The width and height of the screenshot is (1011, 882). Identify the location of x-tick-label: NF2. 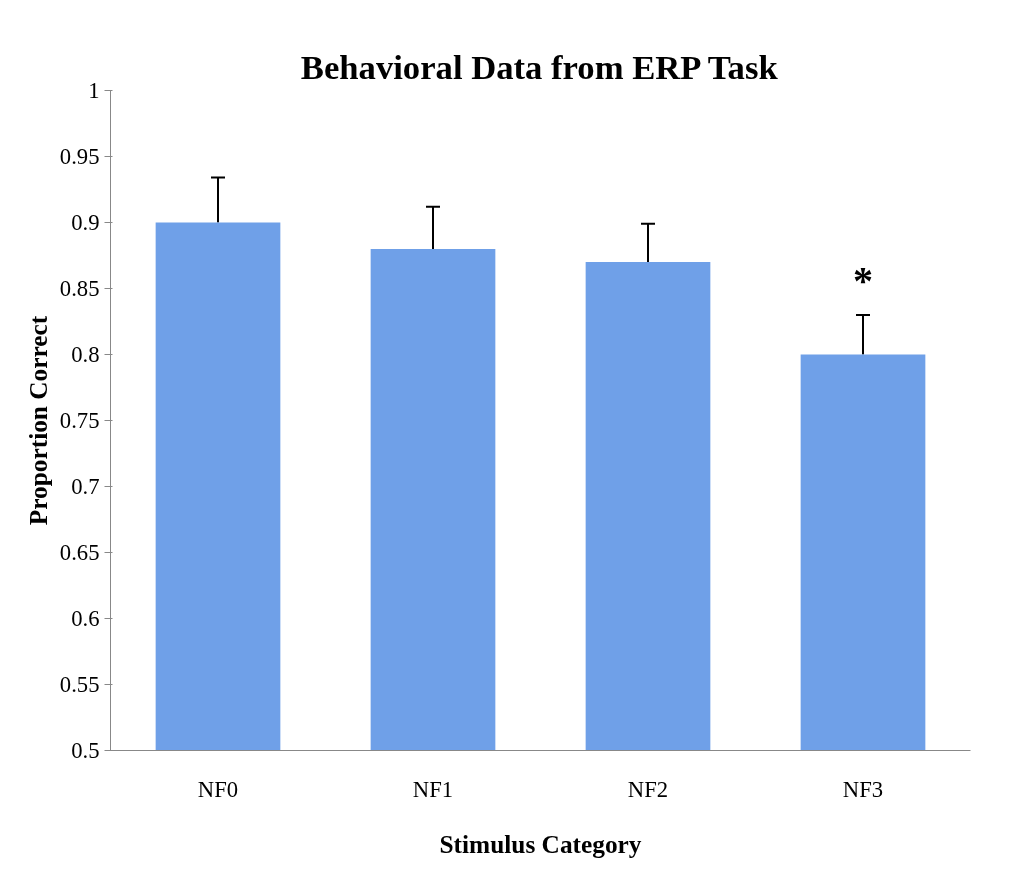
(648, 789).